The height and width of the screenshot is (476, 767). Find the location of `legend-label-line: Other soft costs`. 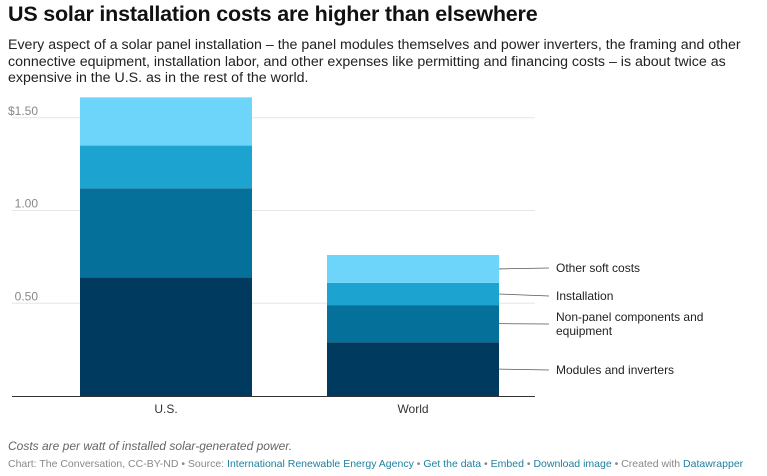

legend-label-line: Other soft costs is located at coordinates (598, 268).